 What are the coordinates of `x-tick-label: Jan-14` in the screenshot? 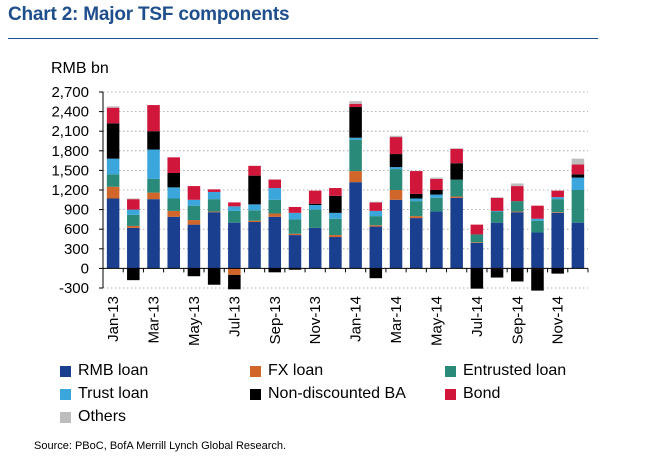 It's located at (356, 319).